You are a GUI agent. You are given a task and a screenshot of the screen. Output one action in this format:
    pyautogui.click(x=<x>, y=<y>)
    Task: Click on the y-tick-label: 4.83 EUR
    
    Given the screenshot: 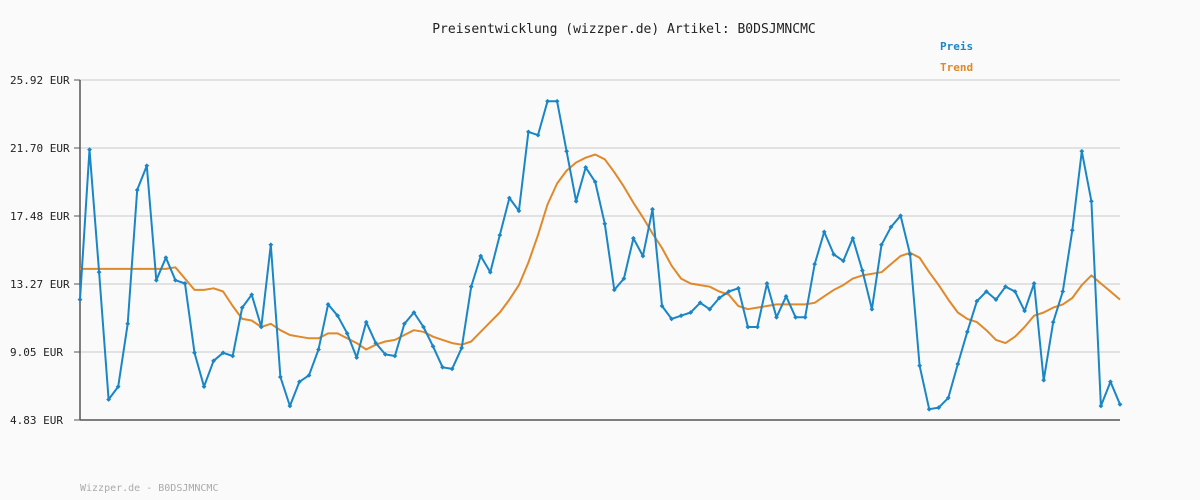 What is the action you would take?
    pyautogui.click(x=36, y=420)
    